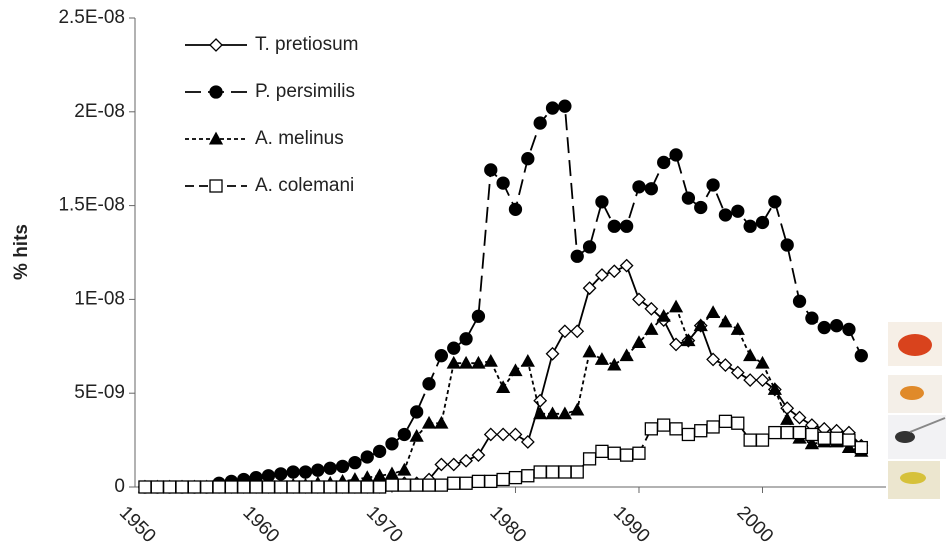 This screenshot has width=950, height=558. What do you see at coordinates (299, 138) in the screenshot?
I see `legend-label: A. melinus` at bounding box center [299, 138].